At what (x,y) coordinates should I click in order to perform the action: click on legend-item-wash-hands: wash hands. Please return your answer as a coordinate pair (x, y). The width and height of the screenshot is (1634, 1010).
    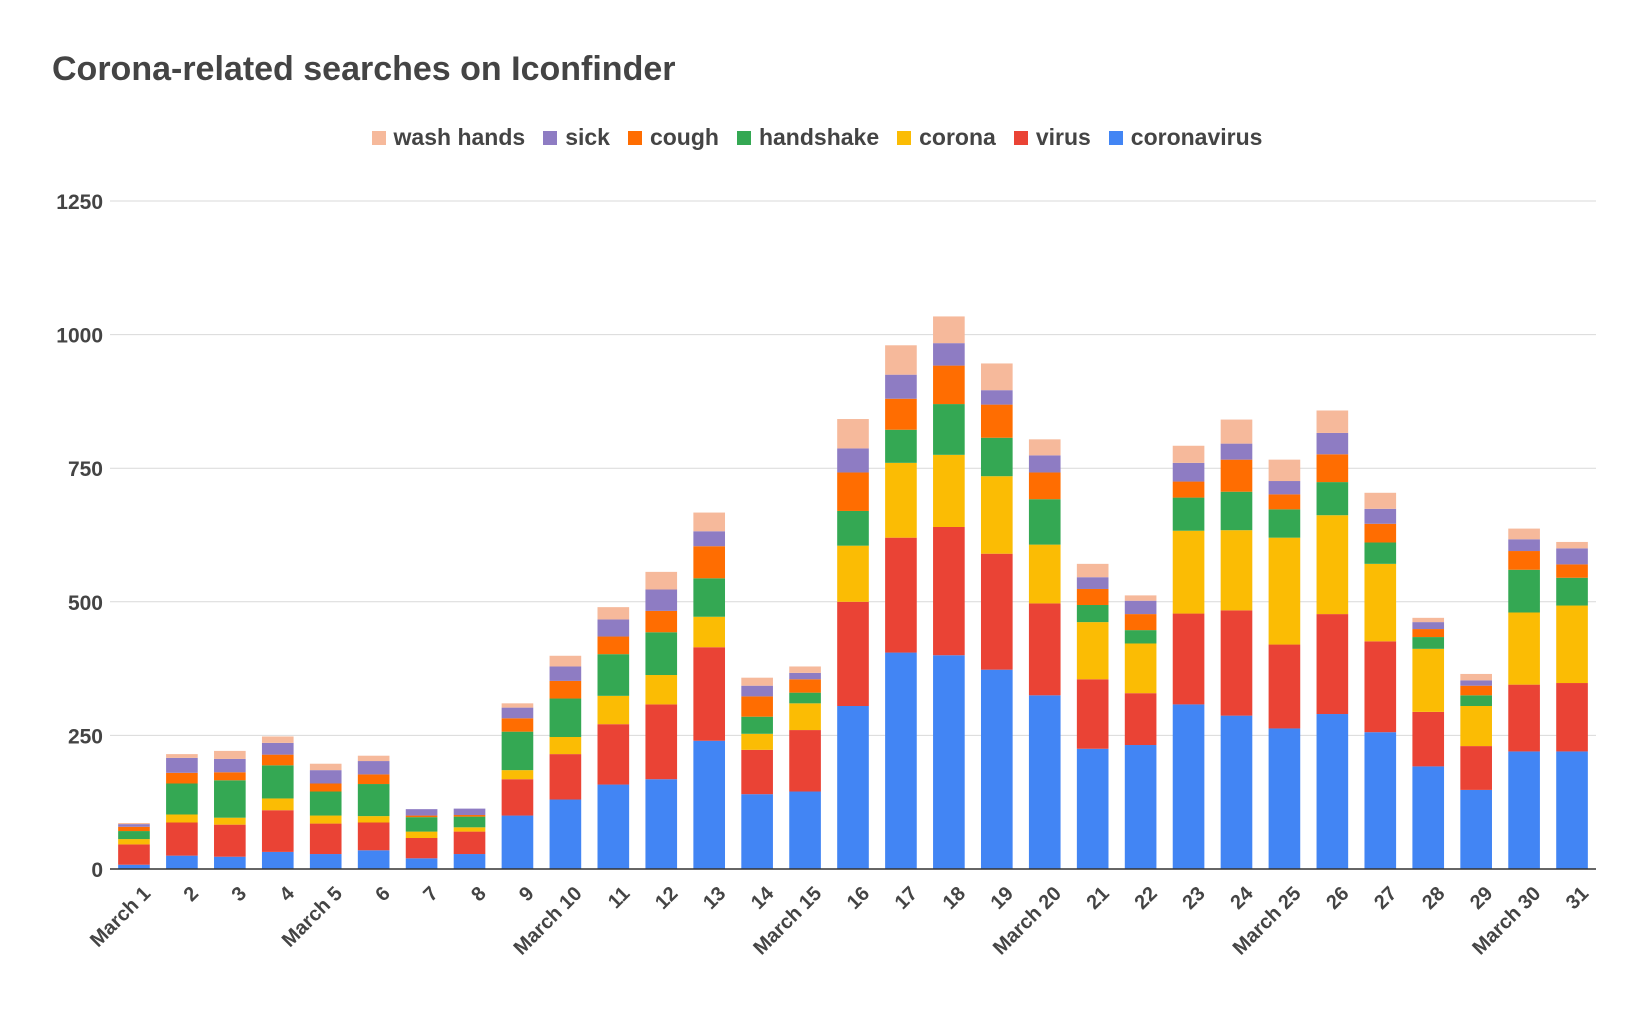
    Looking at the image, I should click on (448, 137).